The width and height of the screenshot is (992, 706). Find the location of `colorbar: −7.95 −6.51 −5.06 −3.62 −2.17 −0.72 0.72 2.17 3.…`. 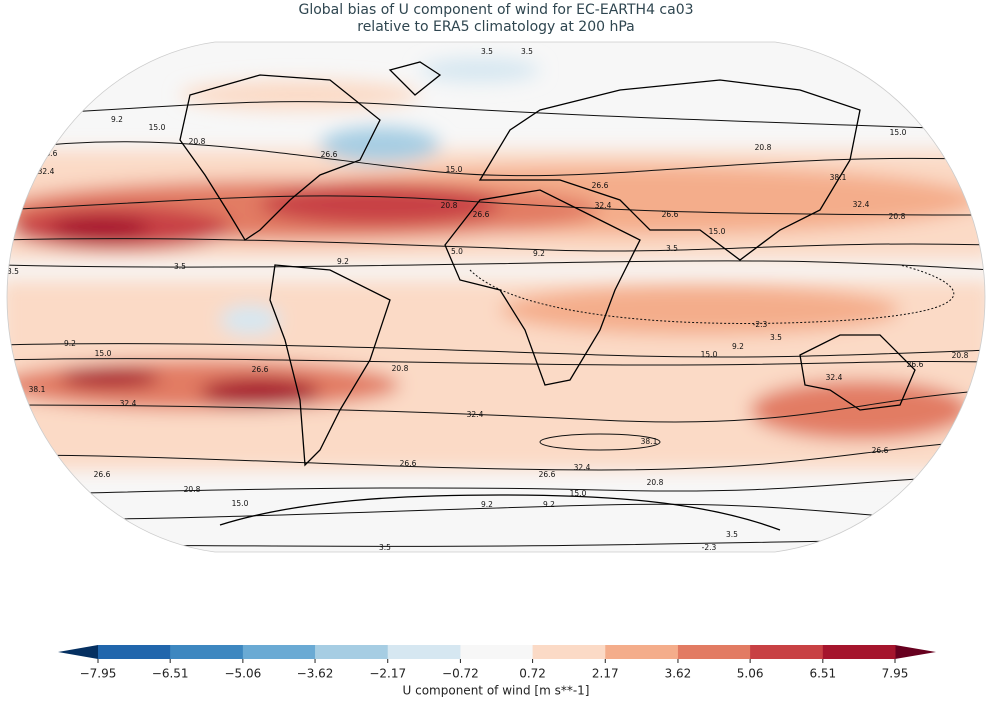

colorbar: −7.95 −6.51 −5.06 −3.62 −2.17 −0.72 0.72 2.17 3.… is located at coordinates (497, 663).